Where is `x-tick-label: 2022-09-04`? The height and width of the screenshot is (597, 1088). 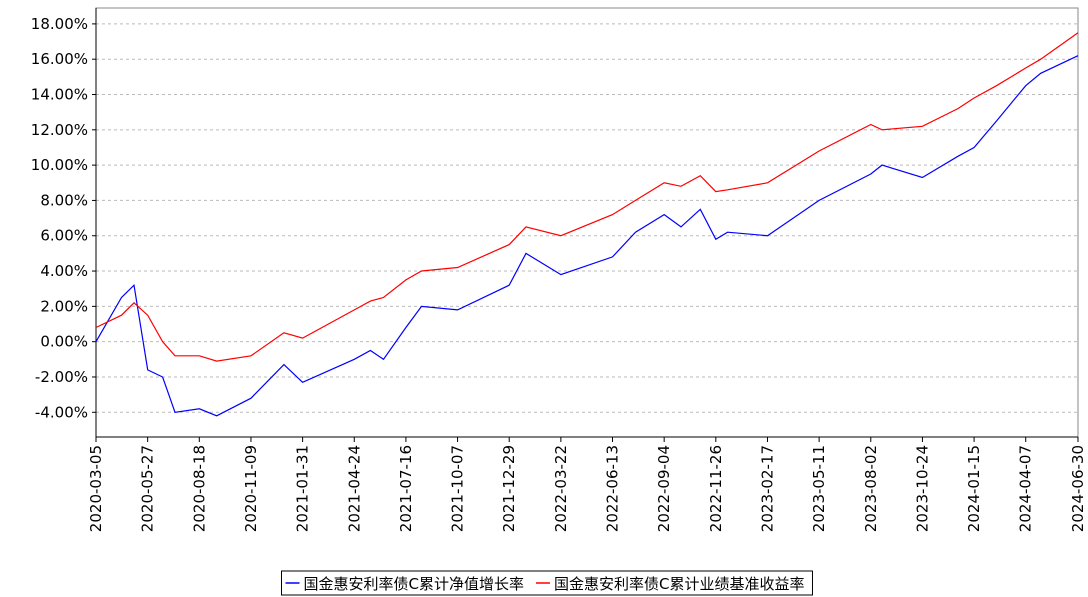
x-tick-label: 2022-09-04 is located at coordinates (664, 488).